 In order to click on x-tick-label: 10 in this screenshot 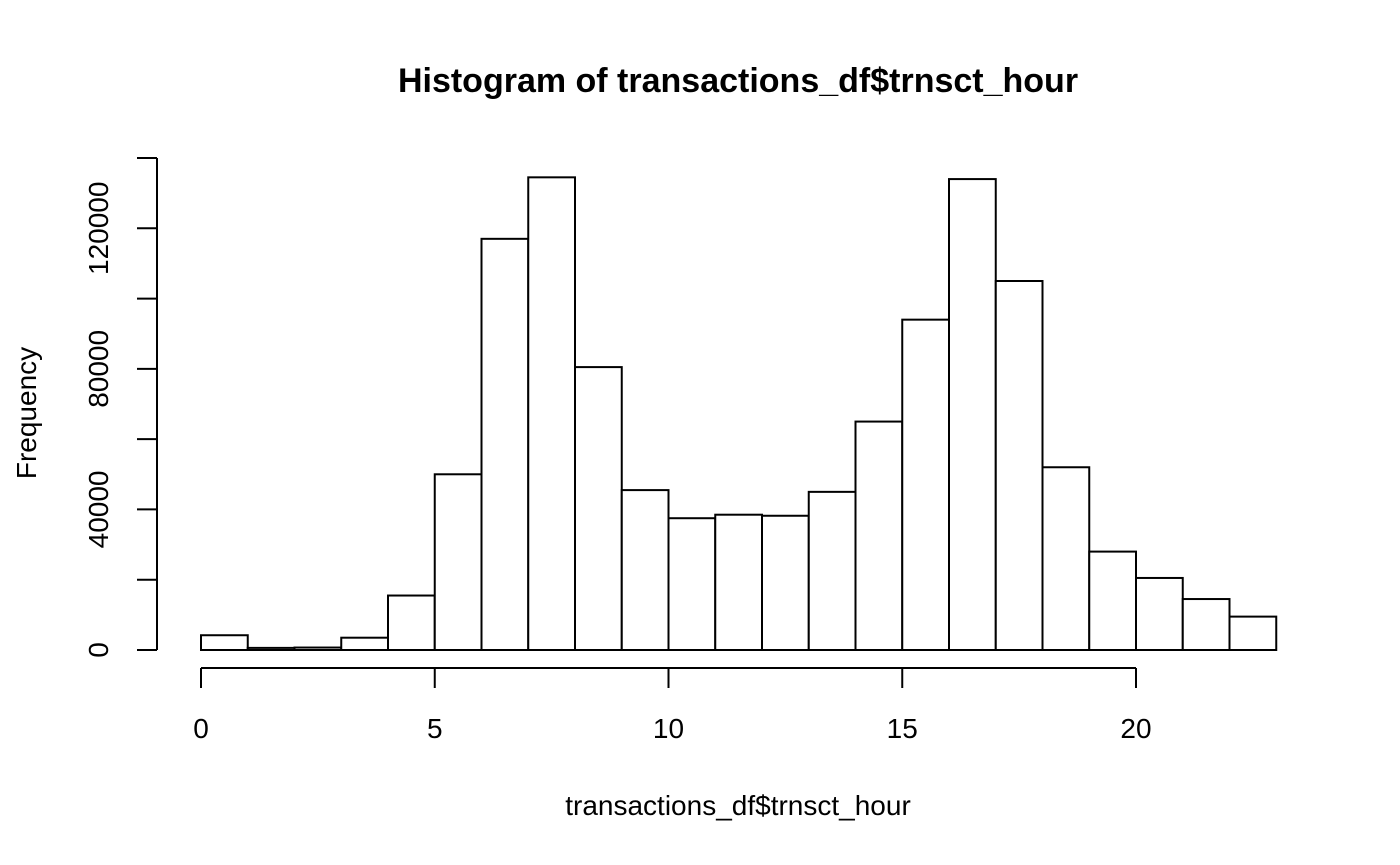, I will do `click(668, 728)`.